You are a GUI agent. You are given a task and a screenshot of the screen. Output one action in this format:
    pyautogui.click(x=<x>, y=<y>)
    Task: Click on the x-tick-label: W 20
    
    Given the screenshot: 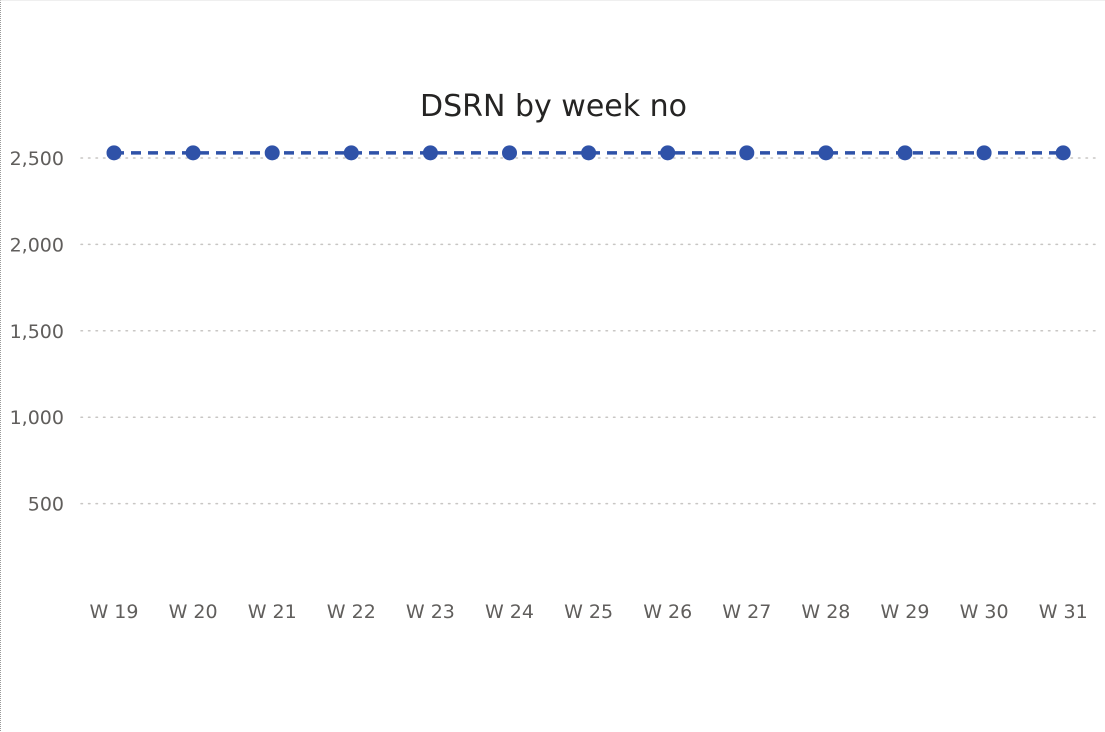 What is the action you would take?
    pyautogui.click(x=193, y=612)
    